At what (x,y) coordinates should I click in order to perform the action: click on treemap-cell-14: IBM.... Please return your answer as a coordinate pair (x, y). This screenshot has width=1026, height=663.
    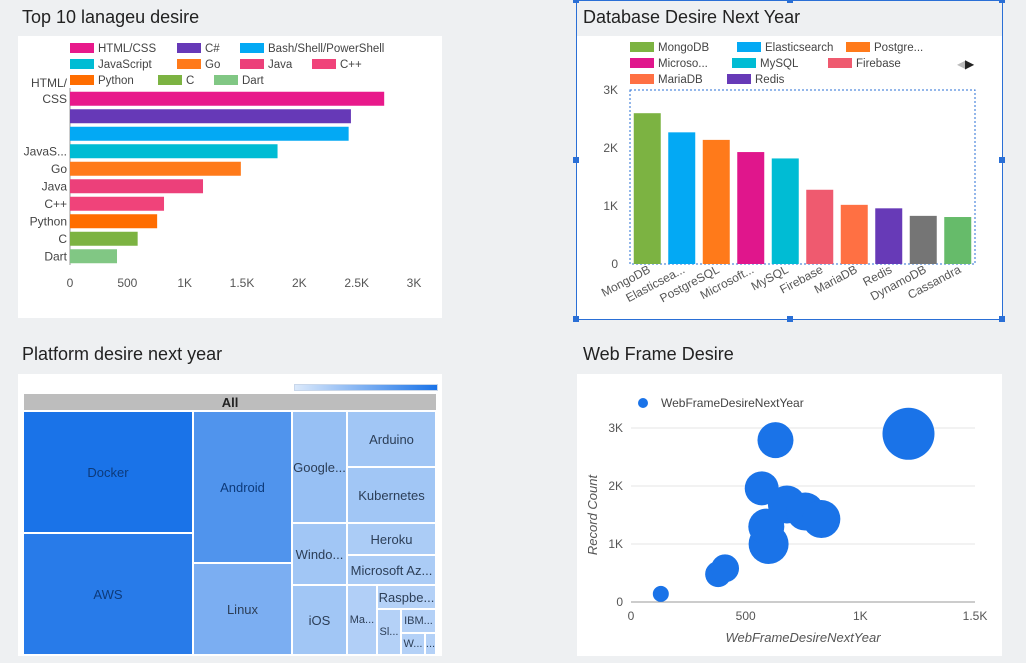
    Looking at the image, I should click on (418, 621).